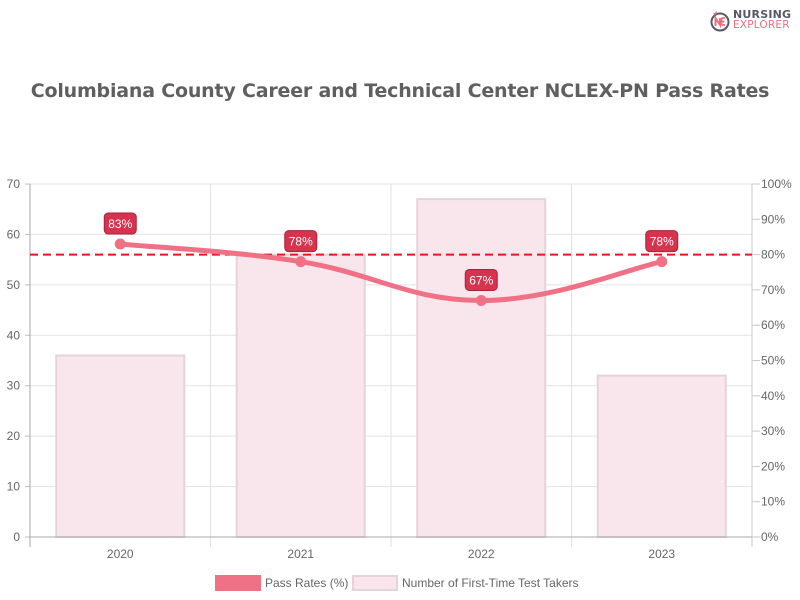  I want to click on right-axis-tick-label: 80%, so click(773, 255).